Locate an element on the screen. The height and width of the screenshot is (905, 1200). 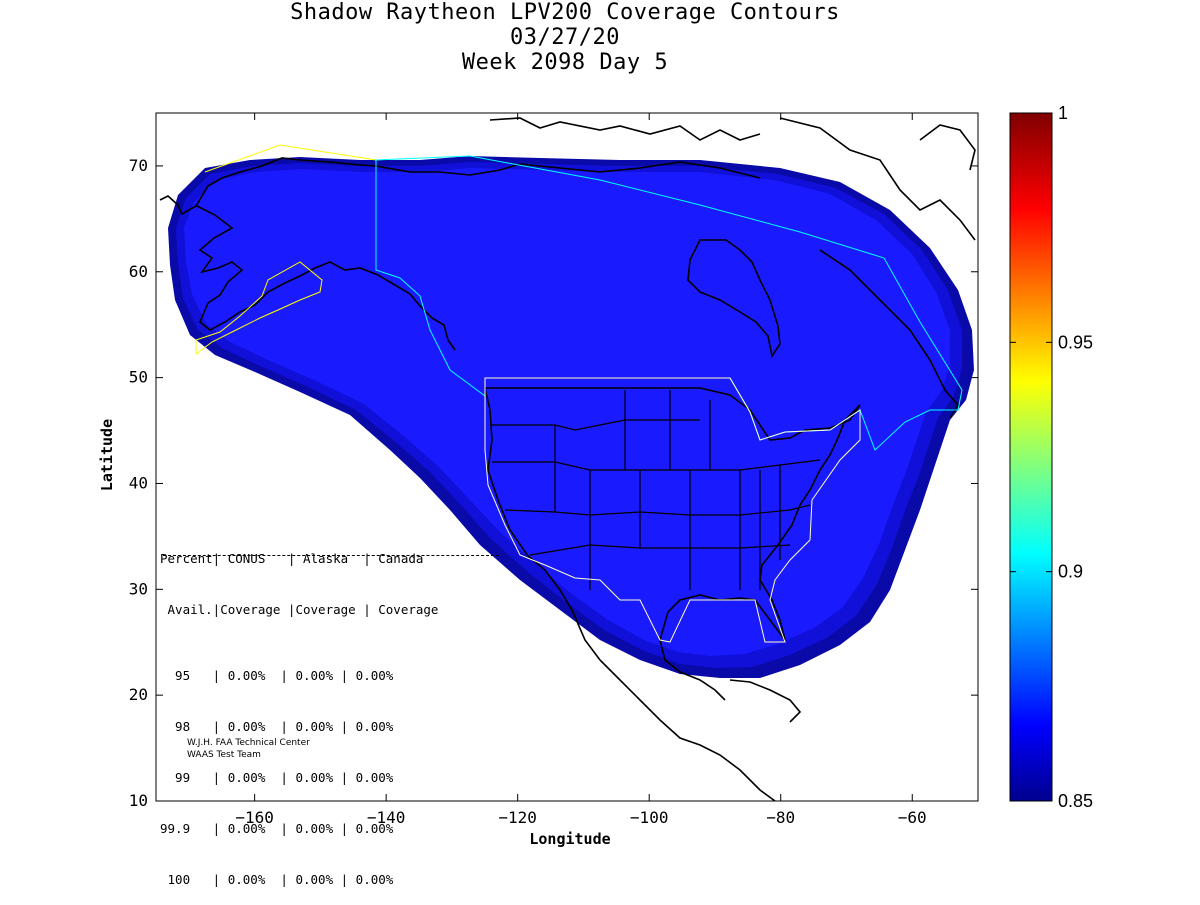
service-volume-alaska is located at coordinates (286, 249).